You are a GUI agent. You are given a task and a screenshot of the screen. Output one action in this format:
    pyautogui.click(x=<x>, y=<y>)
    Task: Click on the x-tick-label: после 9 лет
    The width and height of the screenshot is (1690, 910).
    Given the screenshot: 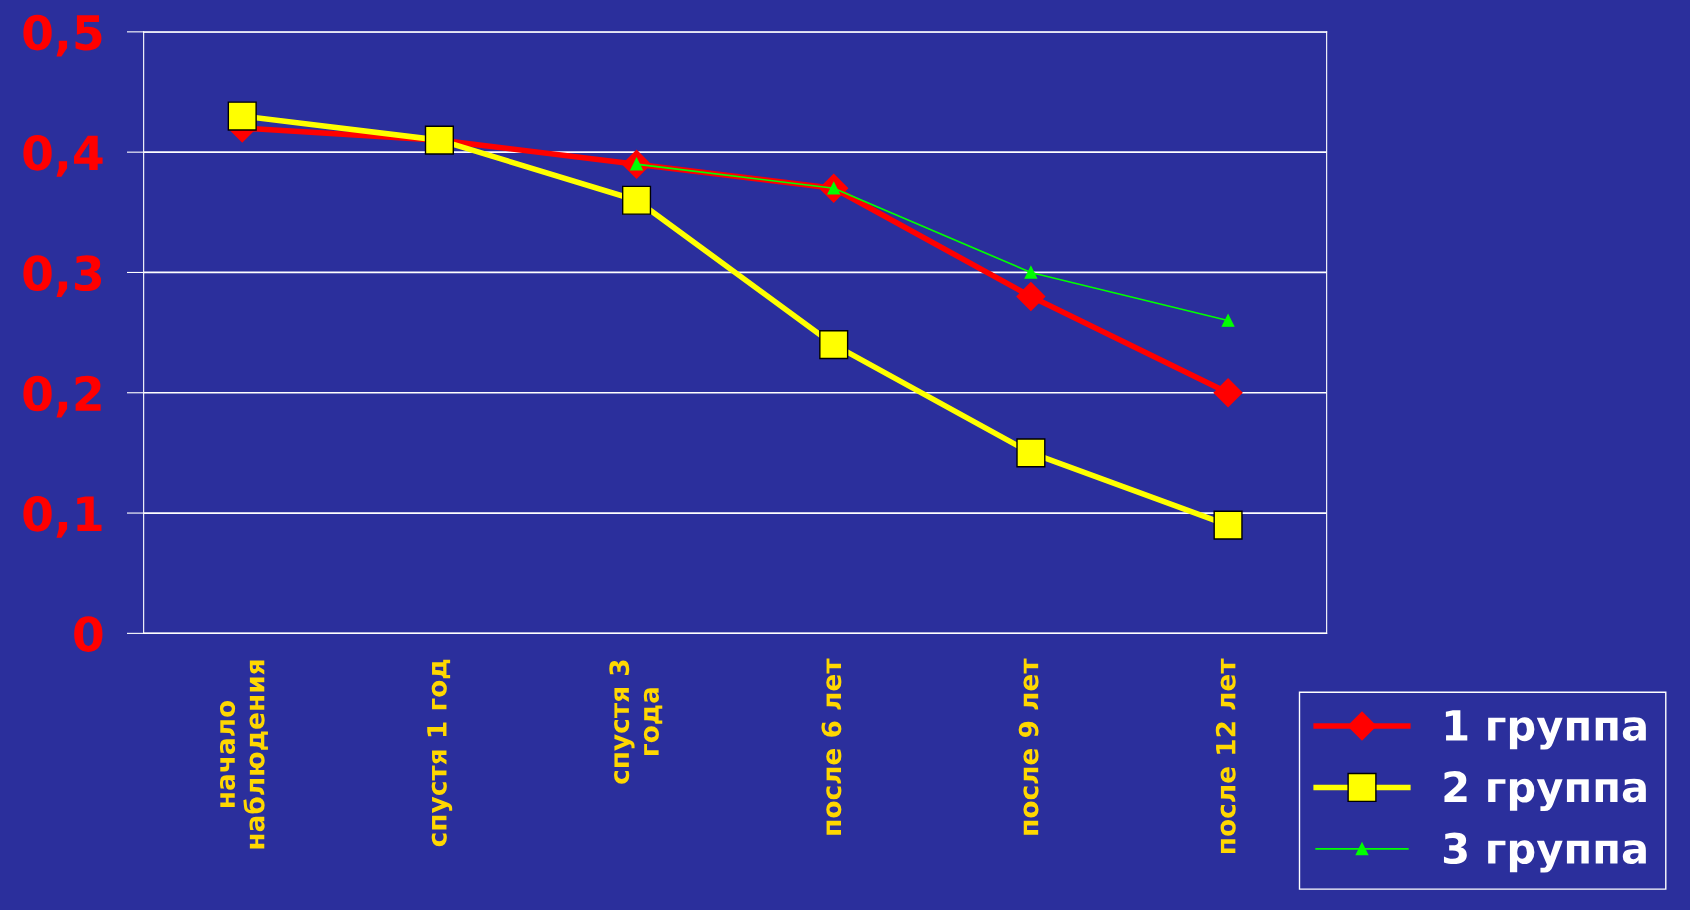 What is the action you would take?
    pyautogui.click(x=1028, y=746)
    